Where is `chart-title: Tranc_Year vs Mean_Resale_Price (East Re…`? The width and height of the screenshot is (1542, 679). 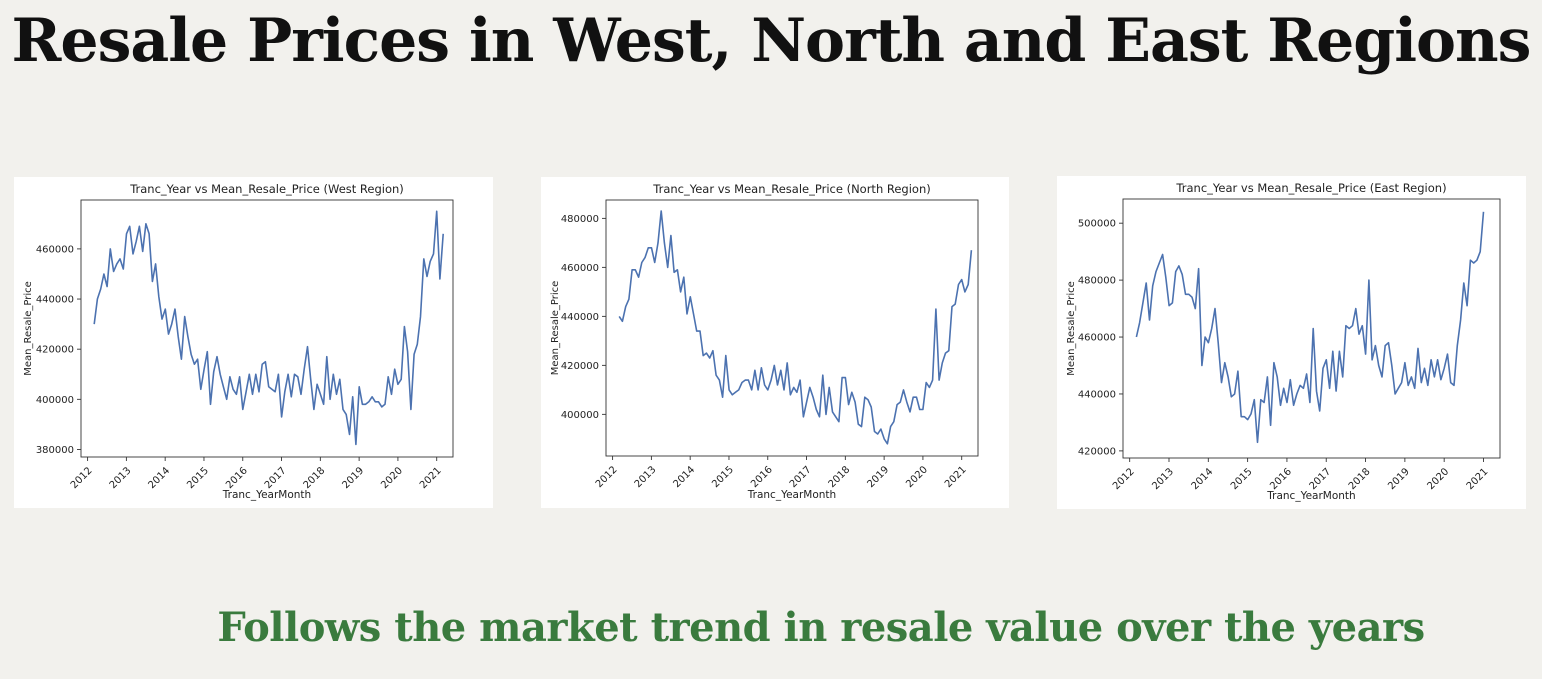 chart-title: Tranc_Year vs Mean_Resale_Price (East Re… is located at coordinates (1310, 188).